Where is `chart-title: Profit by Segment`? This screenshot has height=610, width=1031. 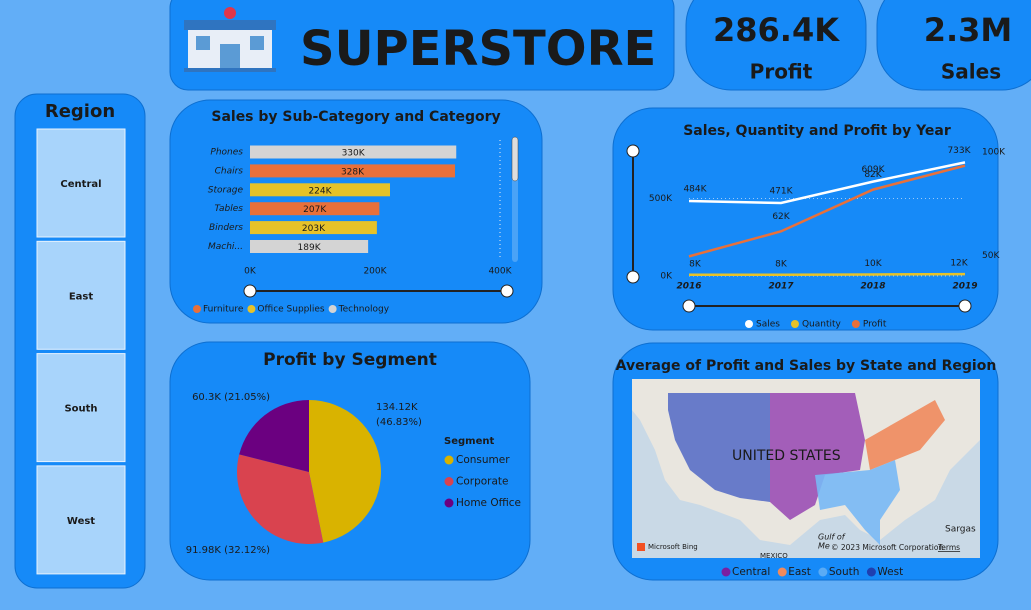 chart-title: Profit by Segment is located at coordinates (350, 360).